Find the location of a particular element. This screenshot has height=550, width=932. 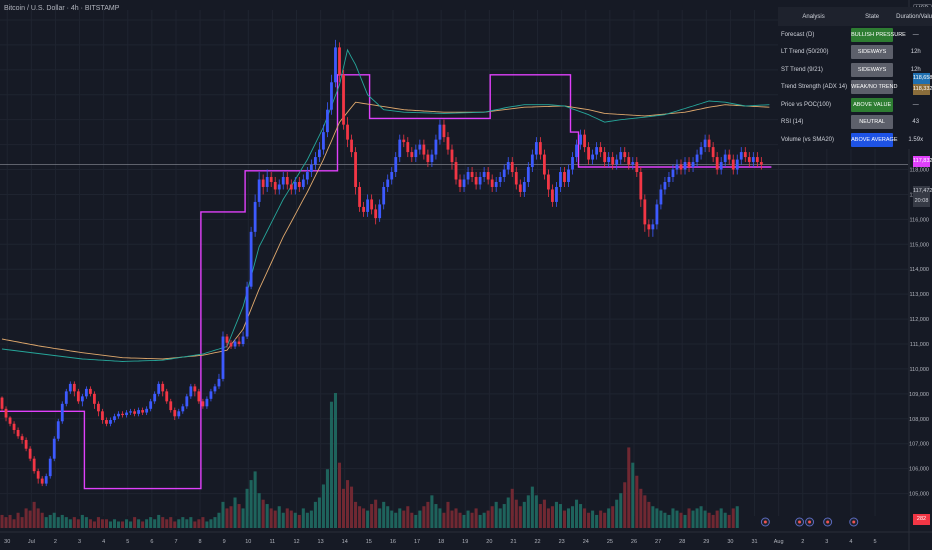

table-row: Price vs POC(100) ABOVE VALUE — is located at coordinates (855, 105).